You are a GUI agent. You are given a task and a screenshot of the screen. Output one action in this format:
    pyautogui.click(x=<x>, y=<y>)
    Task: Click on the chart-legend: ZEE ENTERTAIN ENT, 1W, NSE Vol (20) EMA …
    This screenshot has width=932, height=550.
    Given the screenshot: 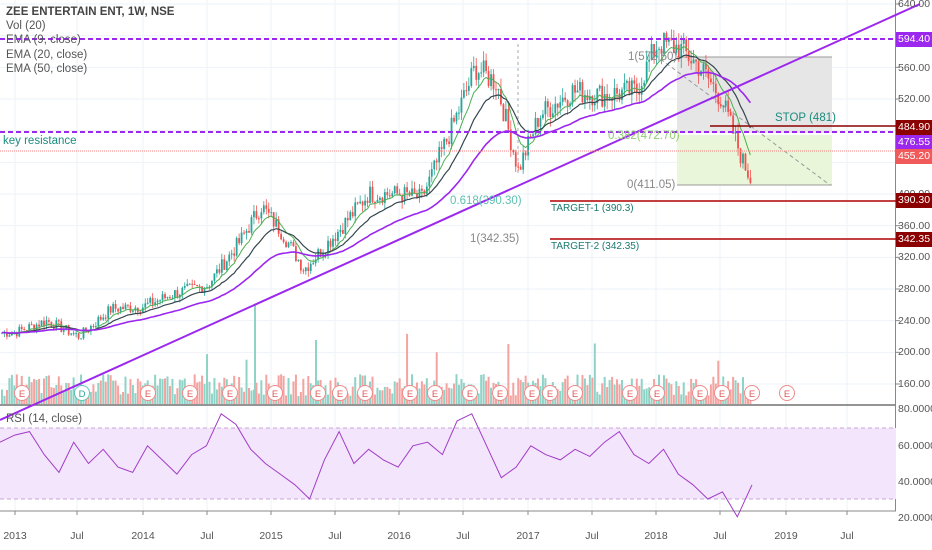 What is the action you would take?
    pyautogui.click(x=90, y=40)
    